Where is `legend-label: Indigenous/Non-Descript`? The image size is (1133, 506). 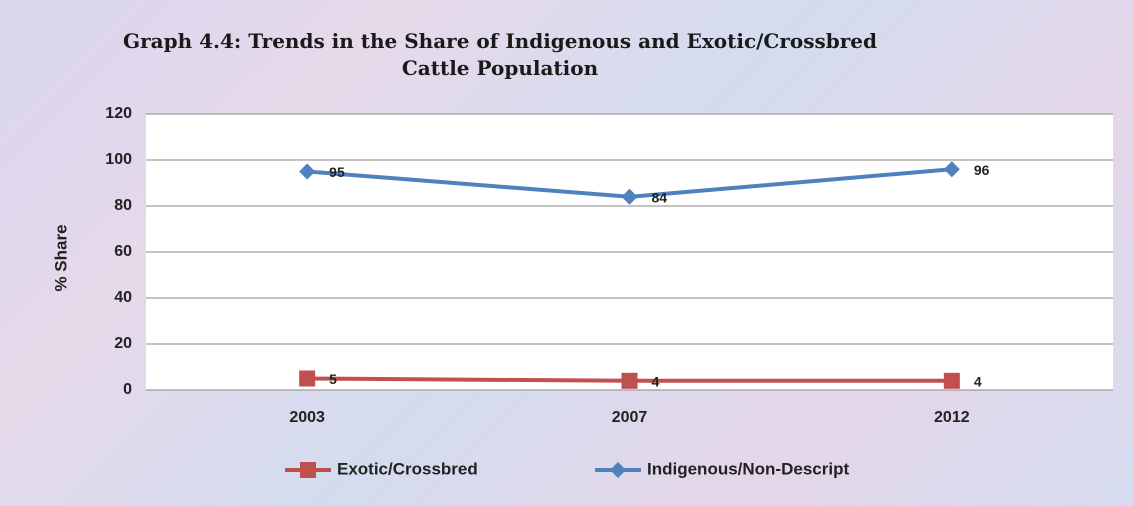
legend-label: Indigenous/Non-Descript is located at coordinates (748, 468).